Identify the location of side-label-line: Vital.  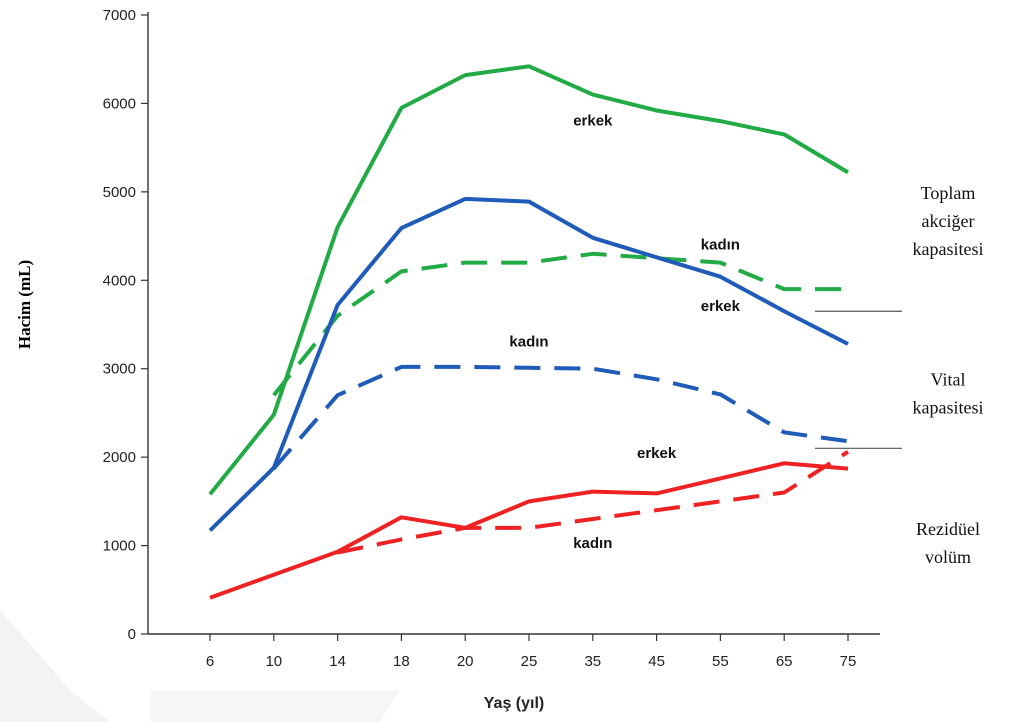
(948, 380).